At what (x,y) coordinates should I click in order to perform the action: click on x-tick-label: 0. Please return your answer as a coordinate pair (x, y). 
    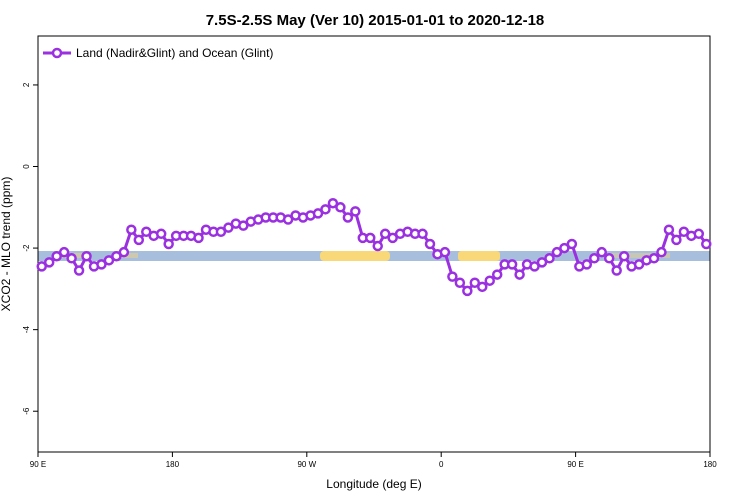
    Looking at the image, I should click on (441, 464).